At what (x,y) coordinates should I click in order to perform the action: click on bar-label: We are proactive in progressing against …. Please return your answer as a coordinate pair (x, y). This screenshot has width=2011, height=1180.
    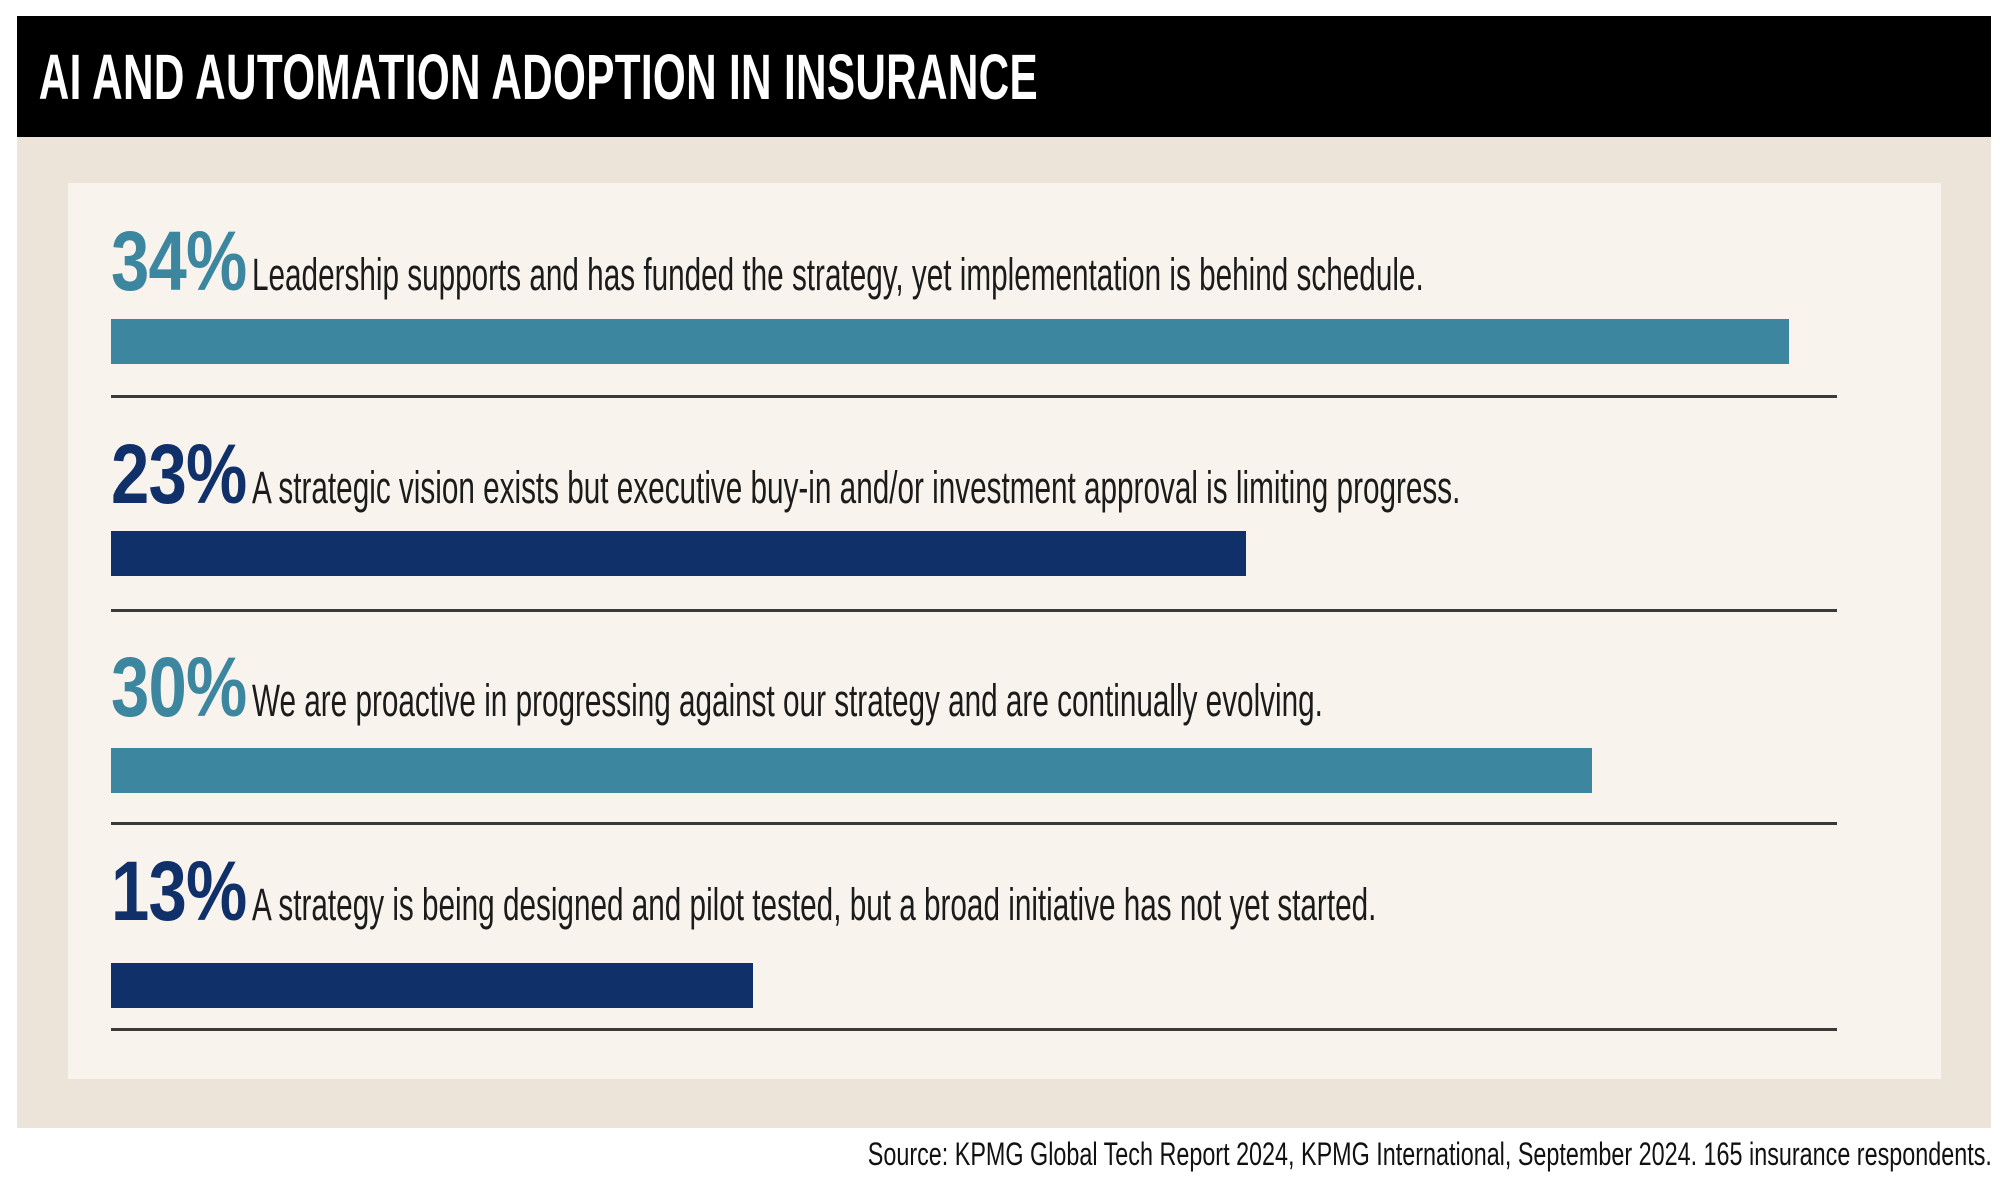
    Looking at the image, I should click on (787, 700).